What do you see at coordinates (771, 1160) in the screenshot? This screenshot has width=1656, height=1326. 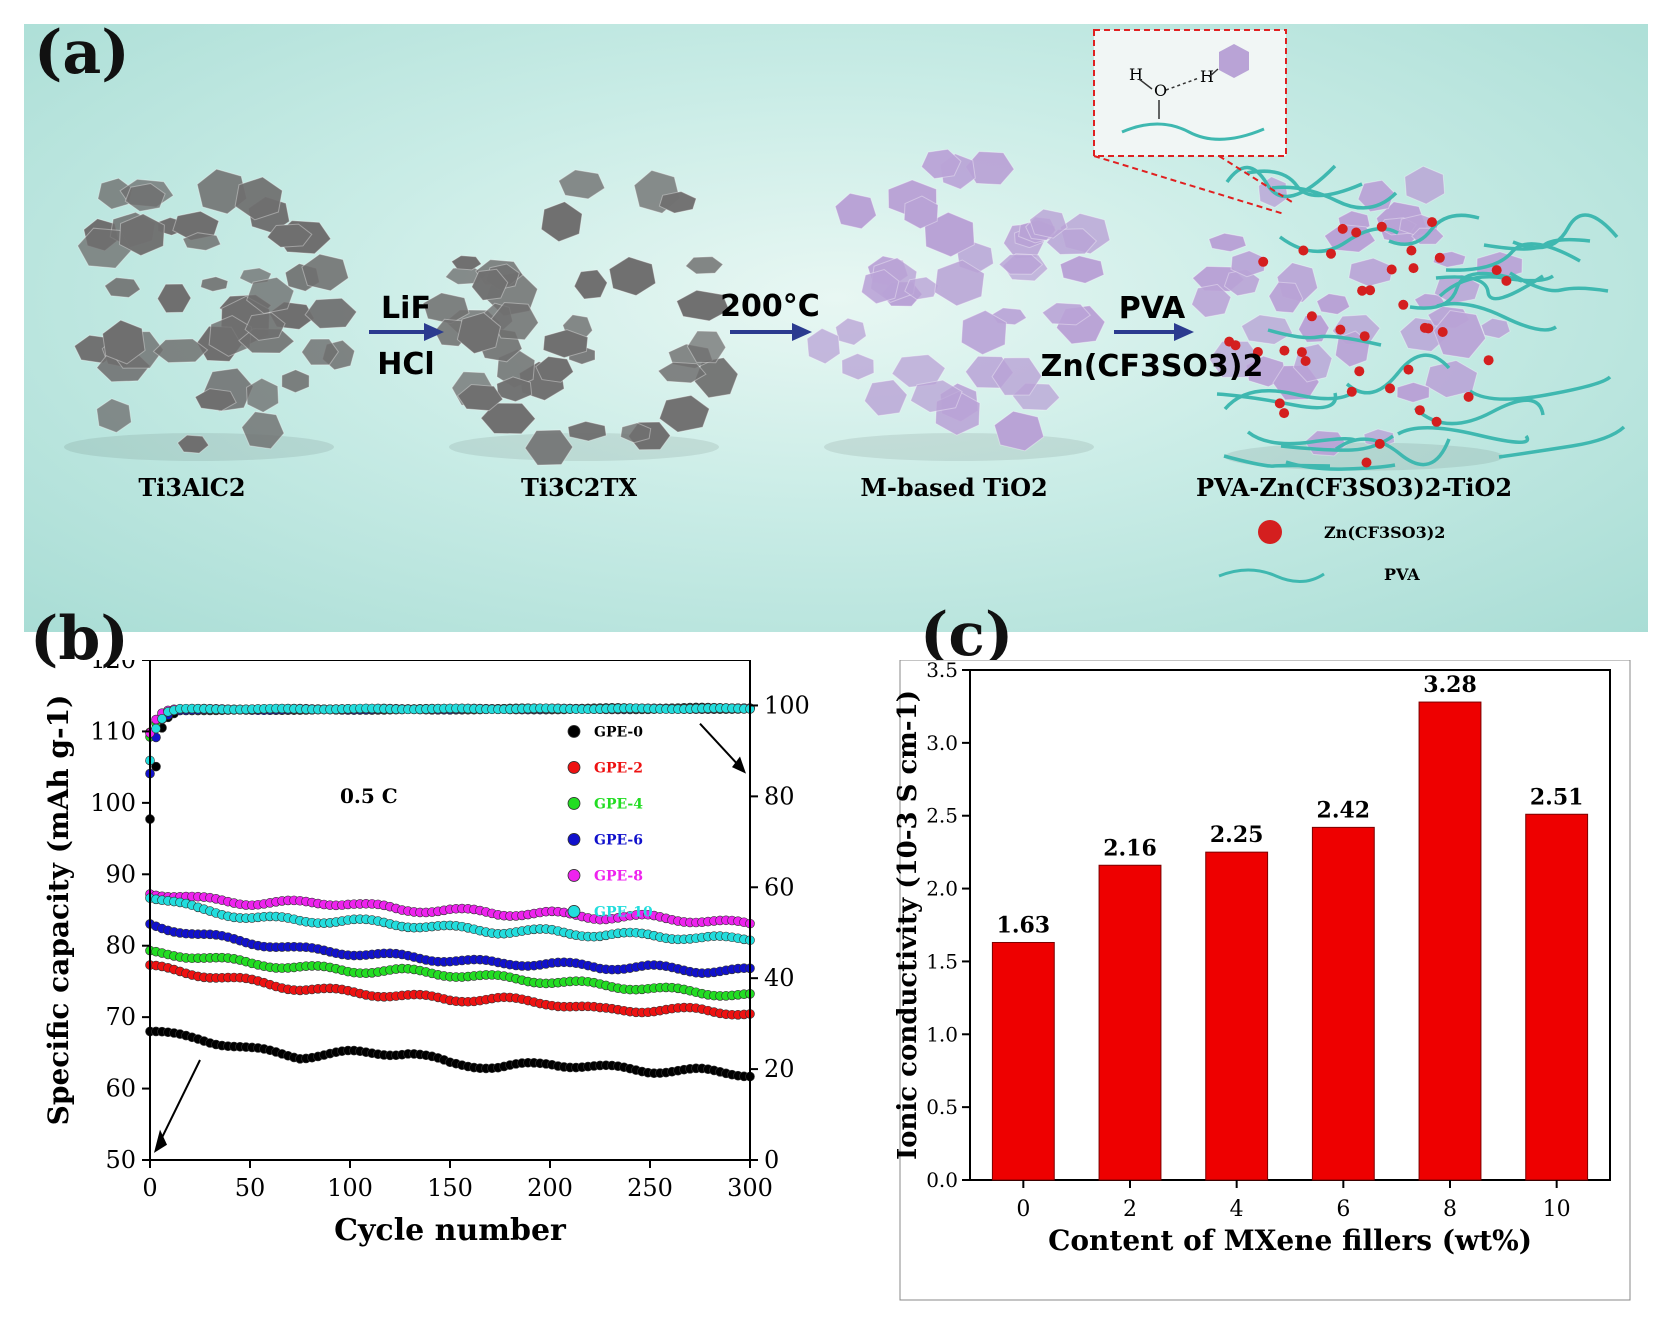 I see `y2-tick-label: 0` at bounding box center [771, 1160].